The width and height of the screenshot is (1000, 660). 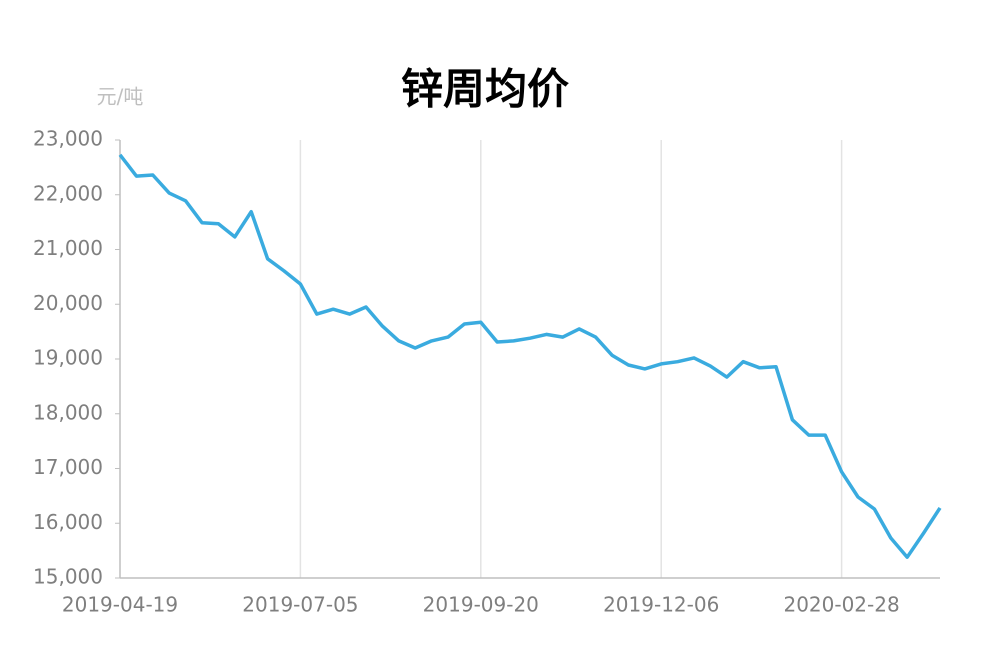 I want to click on y-tick-label: 22,000, so click(x=68, y=193).